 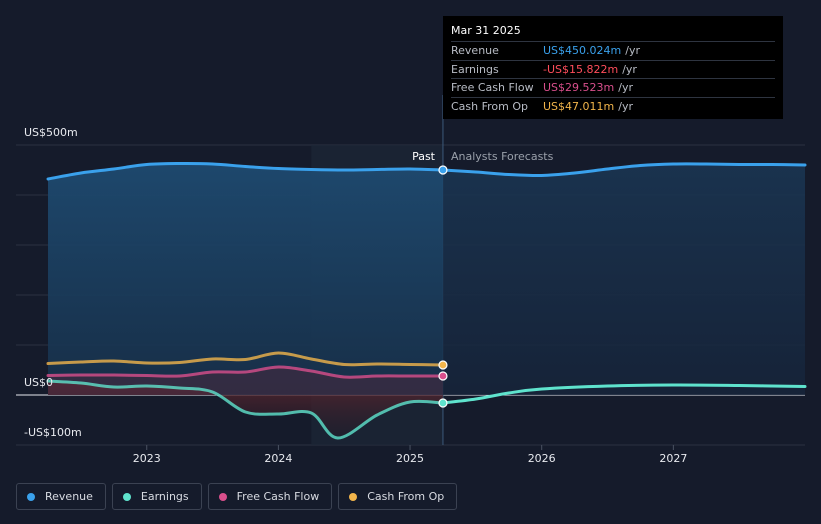 What do you see at coordinates (486, 30) in the screenshot?
I see `tooltip-date: Mar 31 2025` at bounding box center [486, 30].